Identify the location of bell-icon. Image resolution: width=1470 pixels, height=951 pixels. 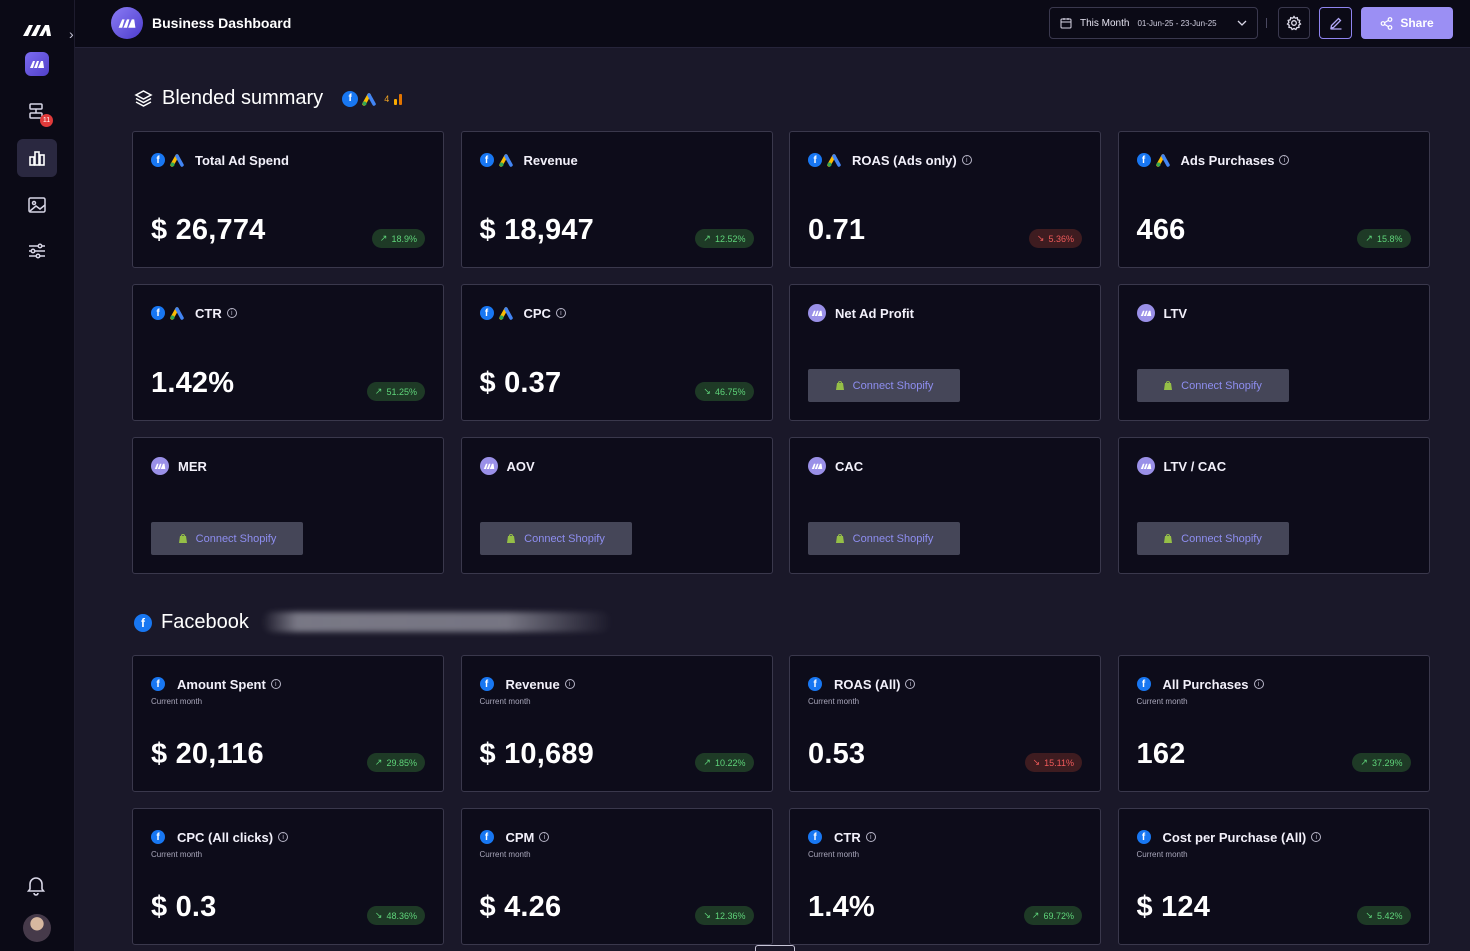
(36, 885).